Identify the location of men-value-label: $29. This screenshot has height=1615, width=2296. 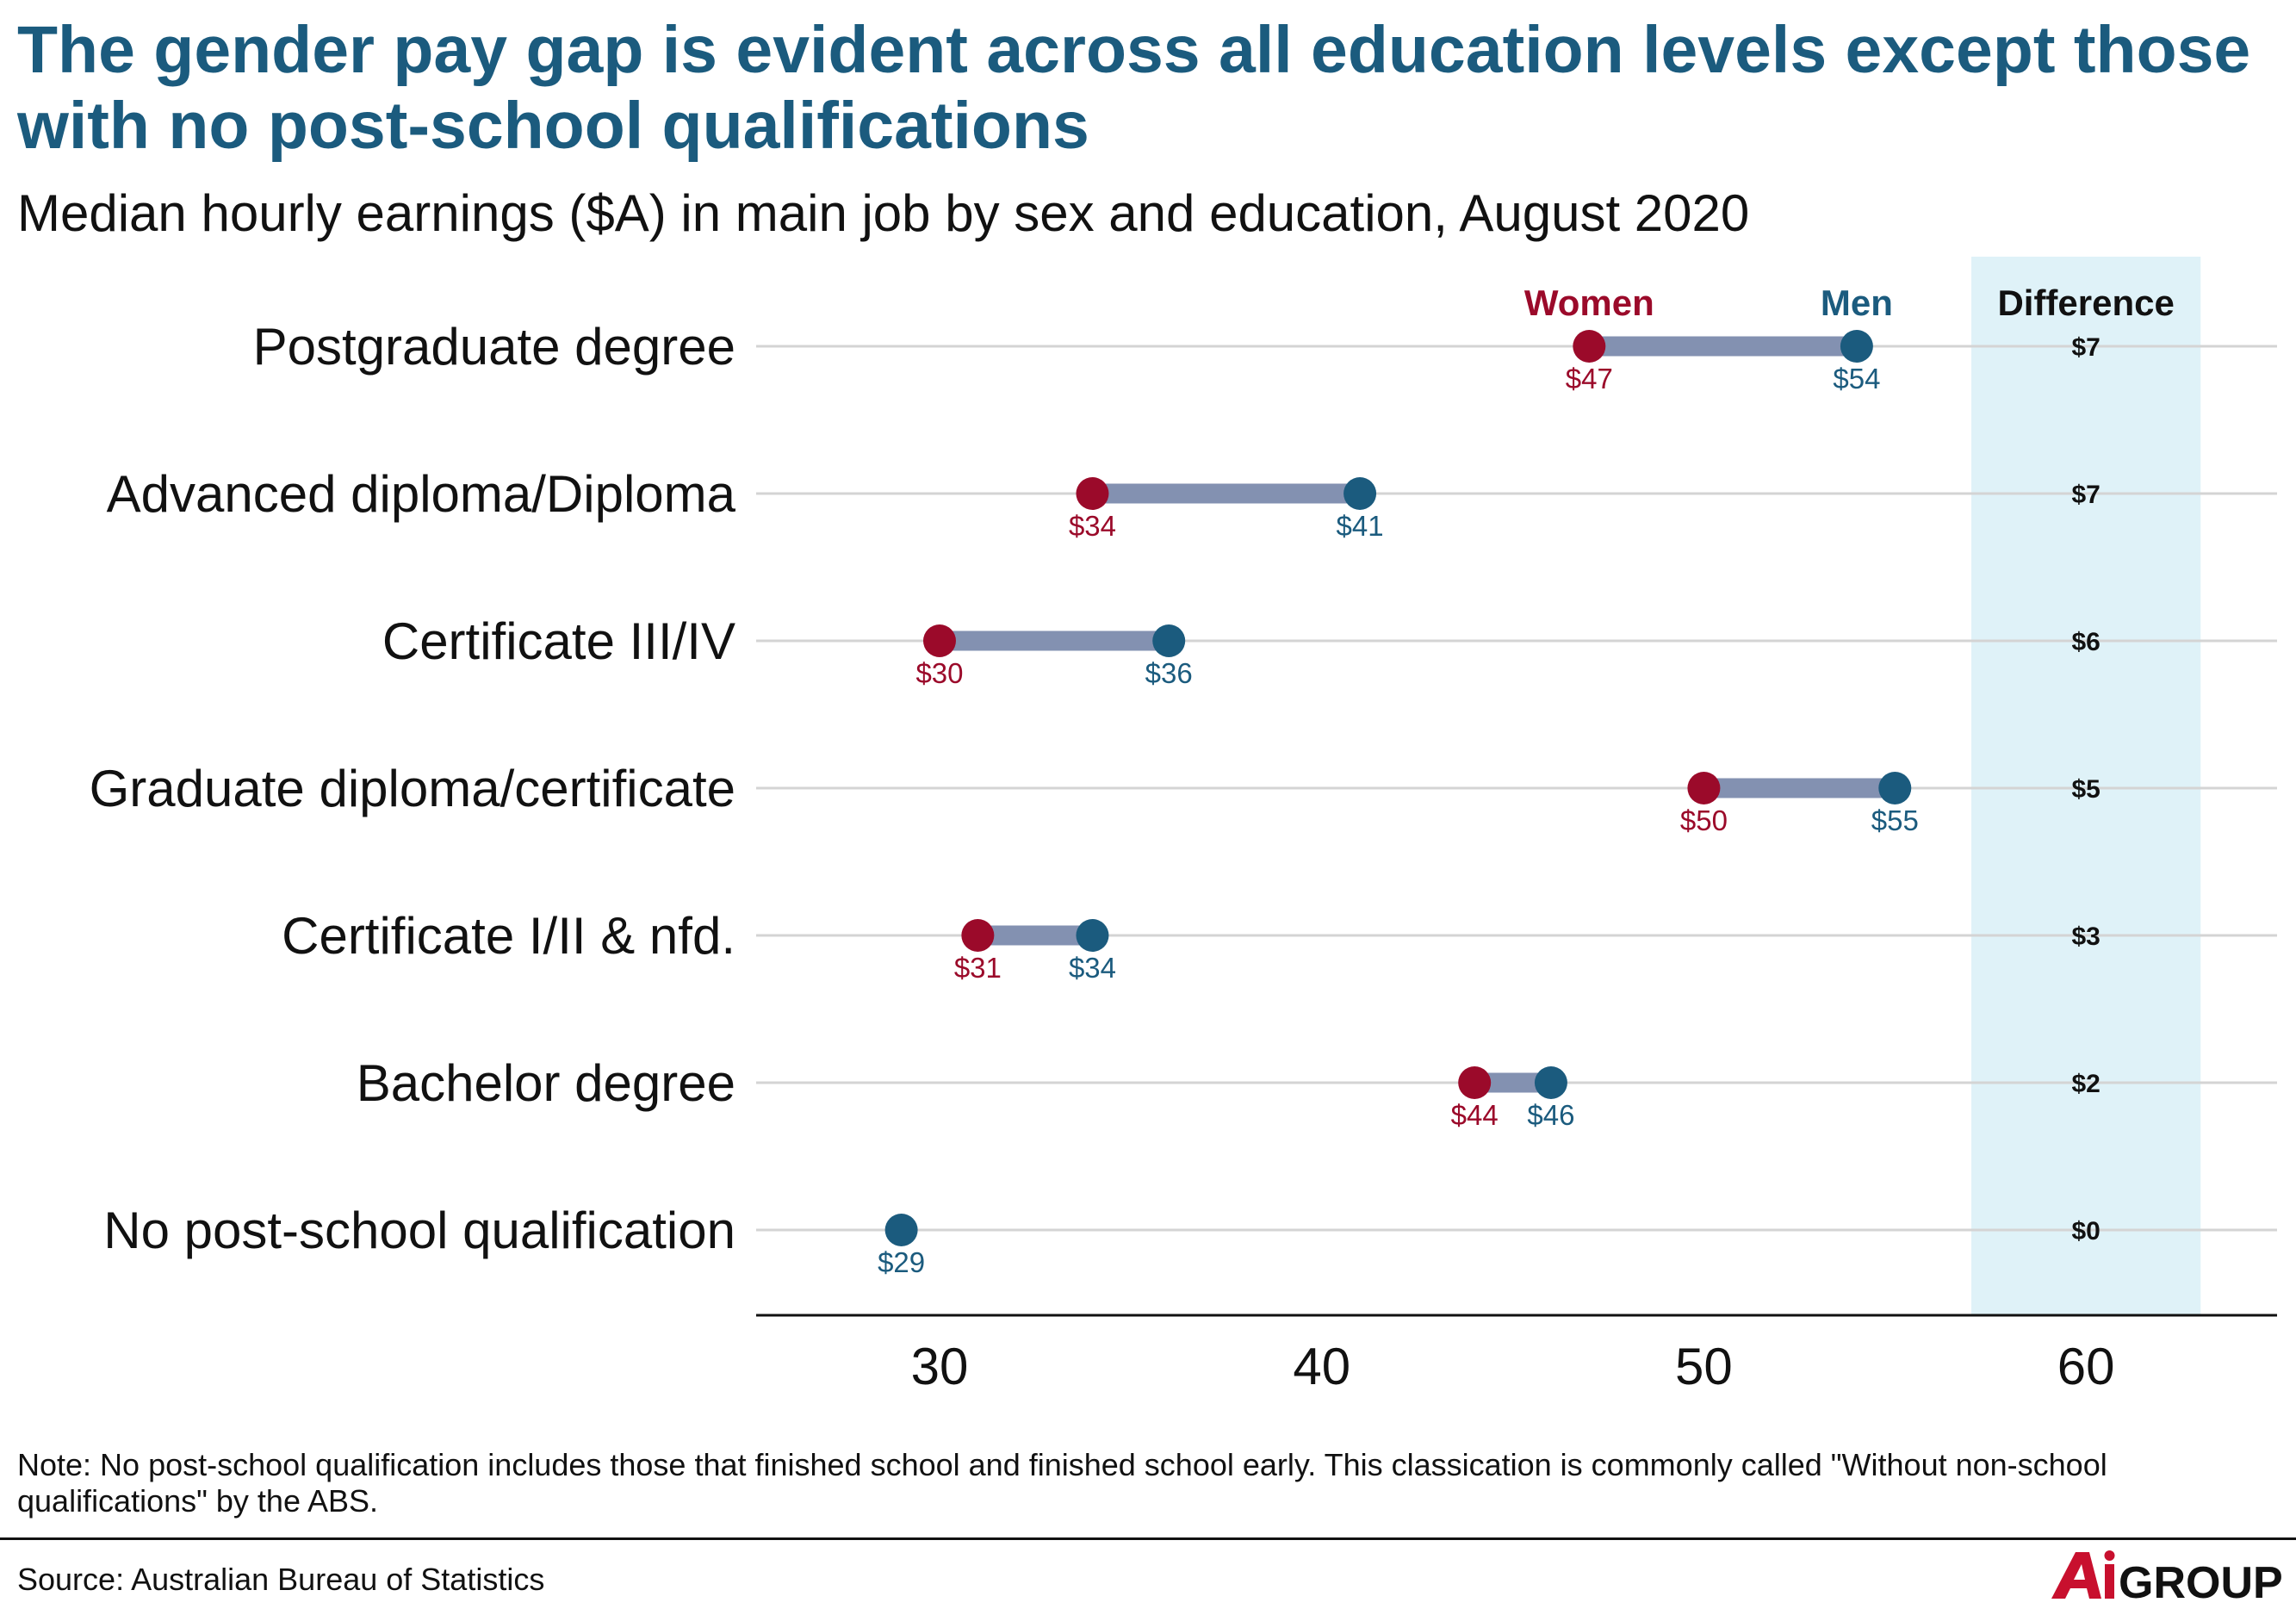
(901, 1262).